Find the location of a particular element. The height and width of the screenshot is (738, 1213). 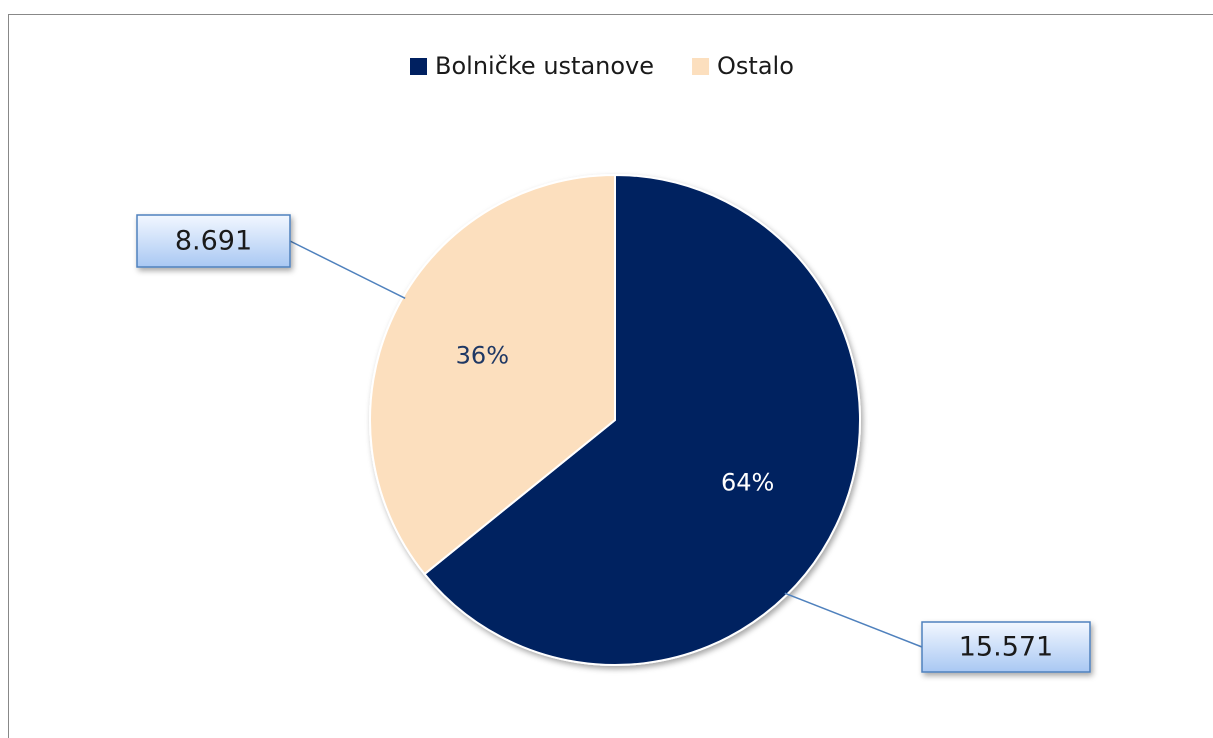

percent-label: 64% is located at coordinates (747, 482).